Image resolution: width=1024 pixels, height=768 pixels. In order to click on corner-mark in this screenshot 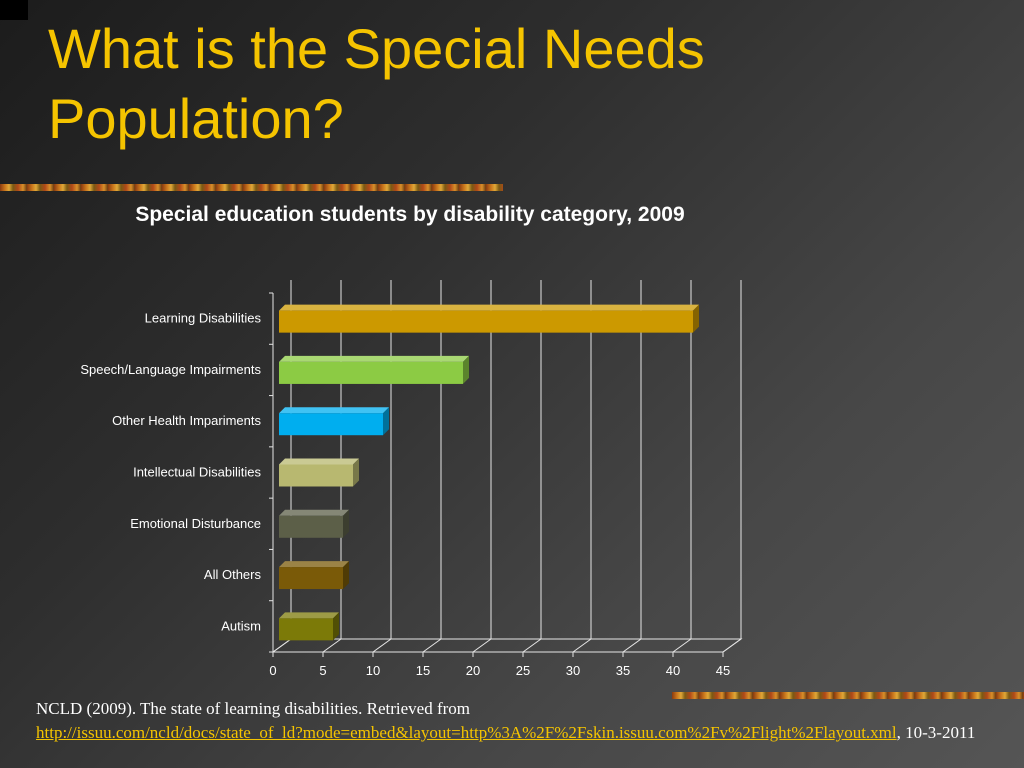, I will do `click(14, 10)`.